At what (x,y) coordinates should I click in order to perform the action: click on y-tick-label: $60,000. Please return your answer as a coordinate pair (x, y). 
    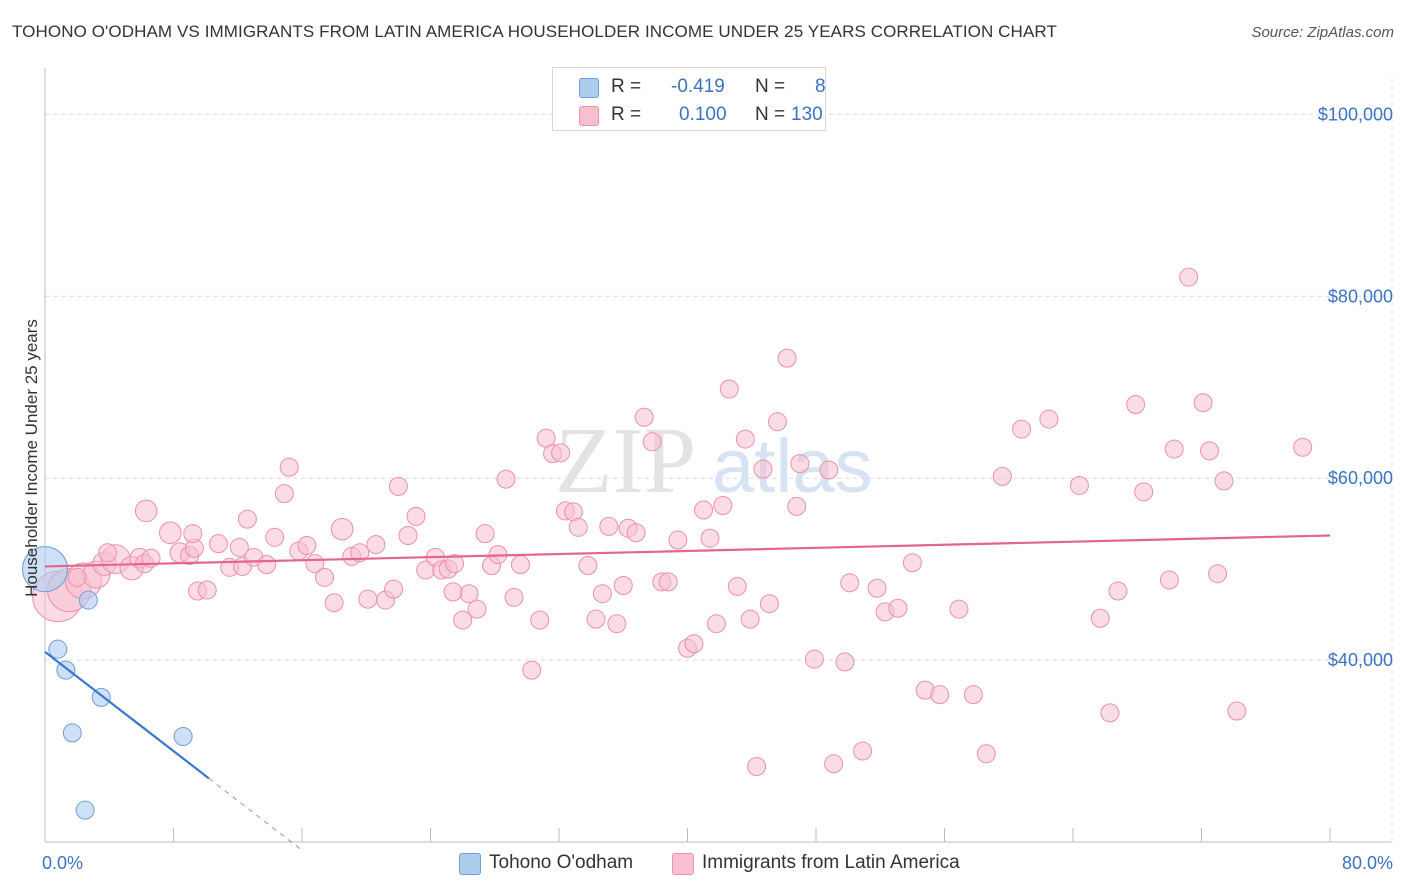
    Looking at the image, I should click on (1360, 478).